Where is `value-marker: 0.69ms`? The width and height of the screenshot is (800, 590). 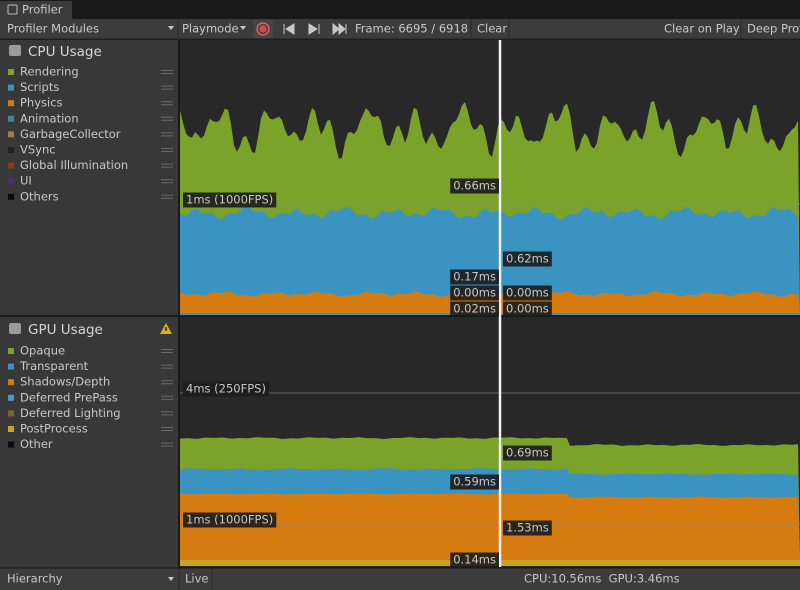 value-marker: 0.69ms is located at coordinates (527, 453).